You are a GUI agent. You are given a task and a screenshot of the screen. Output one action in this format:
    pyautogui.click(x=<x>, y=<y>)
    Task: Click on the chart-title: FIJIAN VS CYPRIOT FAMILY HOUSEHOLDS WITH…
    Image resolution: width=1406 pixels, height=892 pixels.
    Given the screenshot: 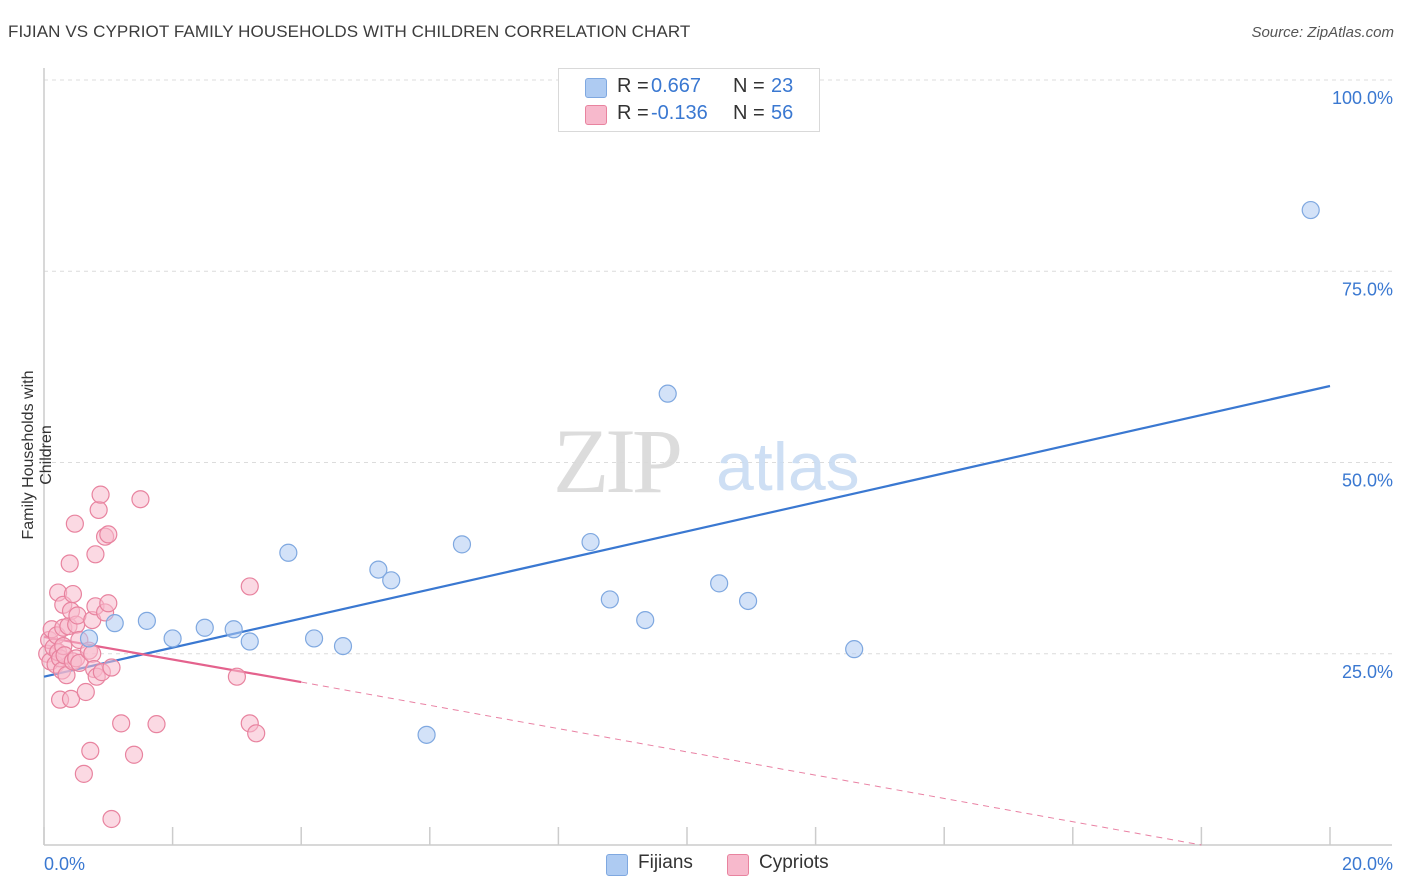 What is the action you would take?
    pyautogui.click(x=349, y=31)
    